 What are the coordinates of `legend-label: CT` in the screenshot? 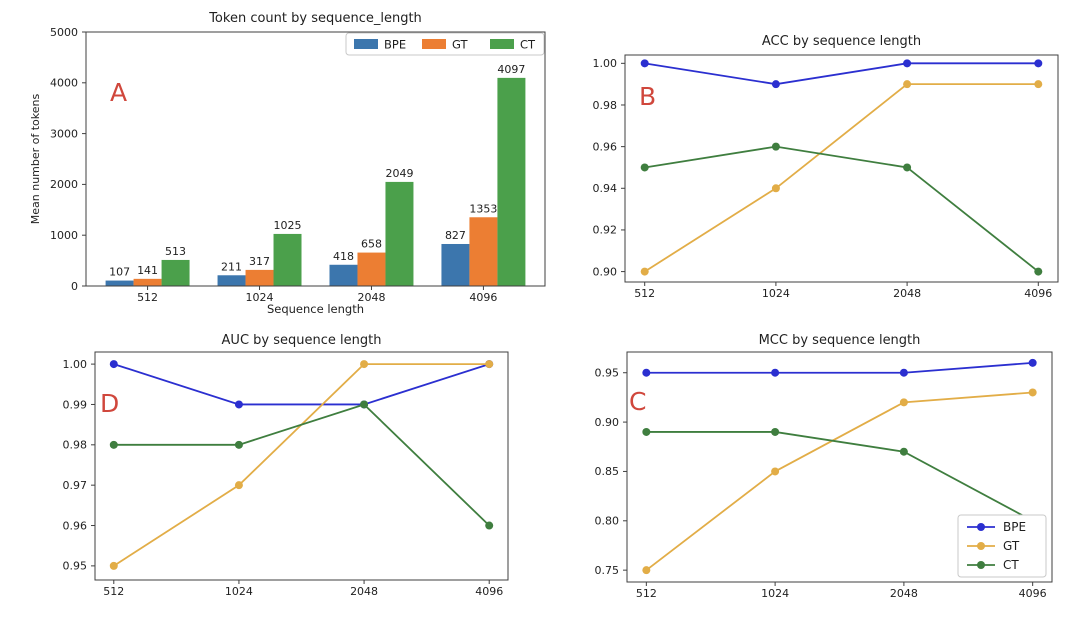 It's located at (528, 45).